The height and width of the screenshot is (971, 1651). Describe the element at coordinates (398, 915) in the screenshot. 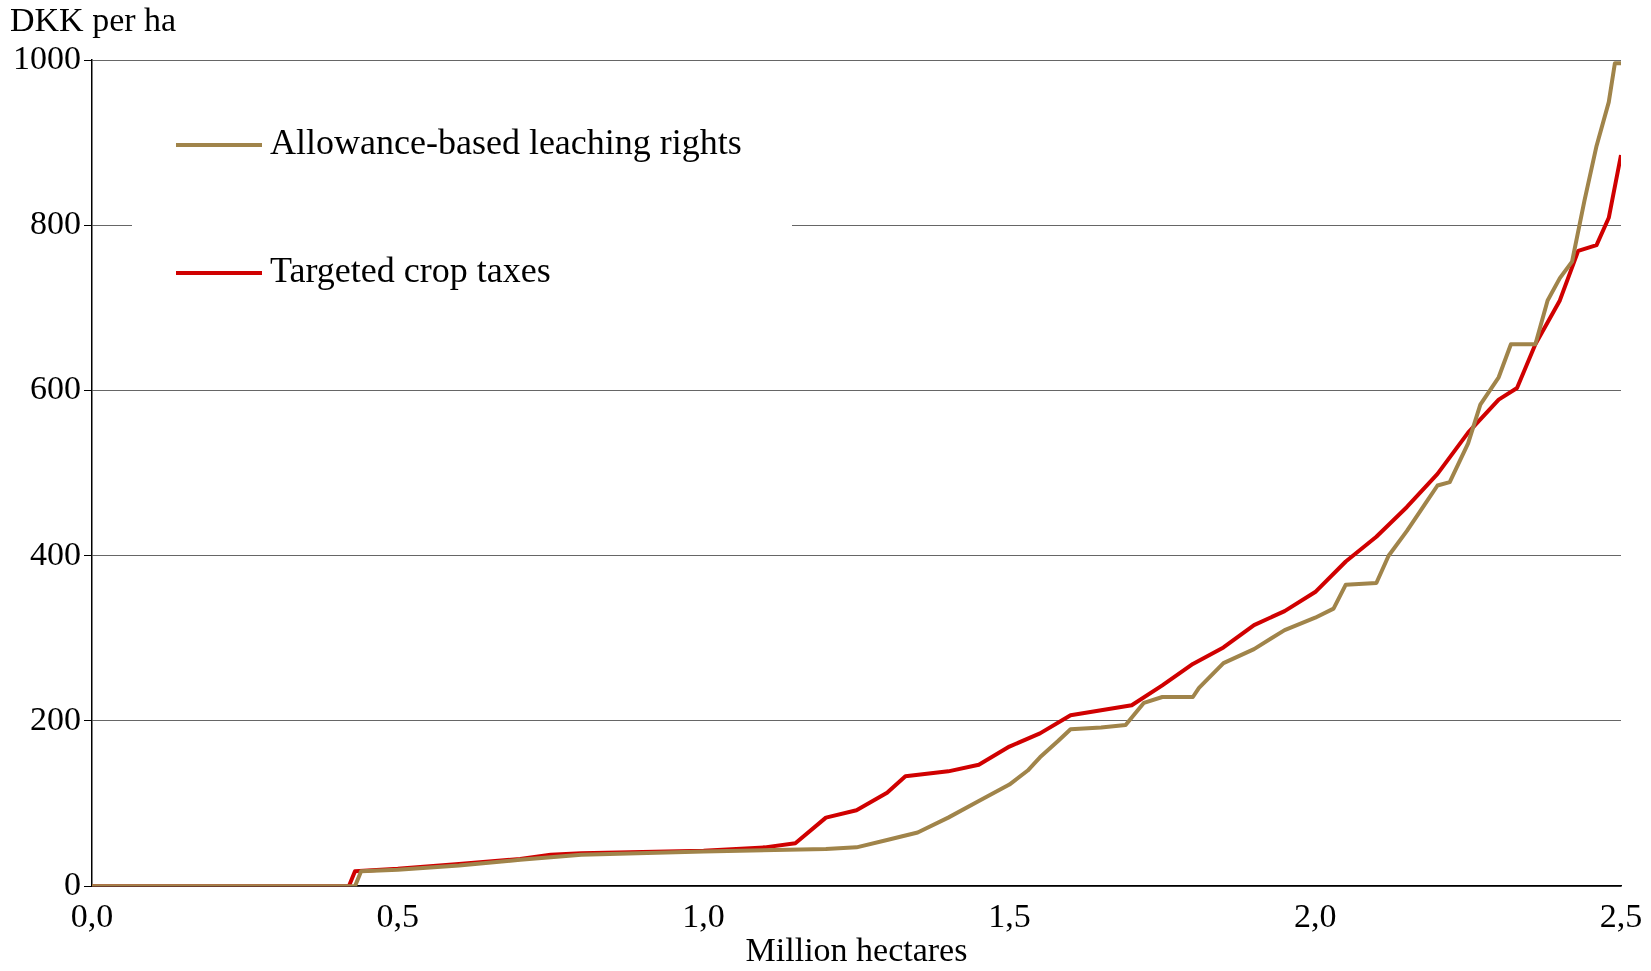

I see `x-tick-label: 0,5` at that location.